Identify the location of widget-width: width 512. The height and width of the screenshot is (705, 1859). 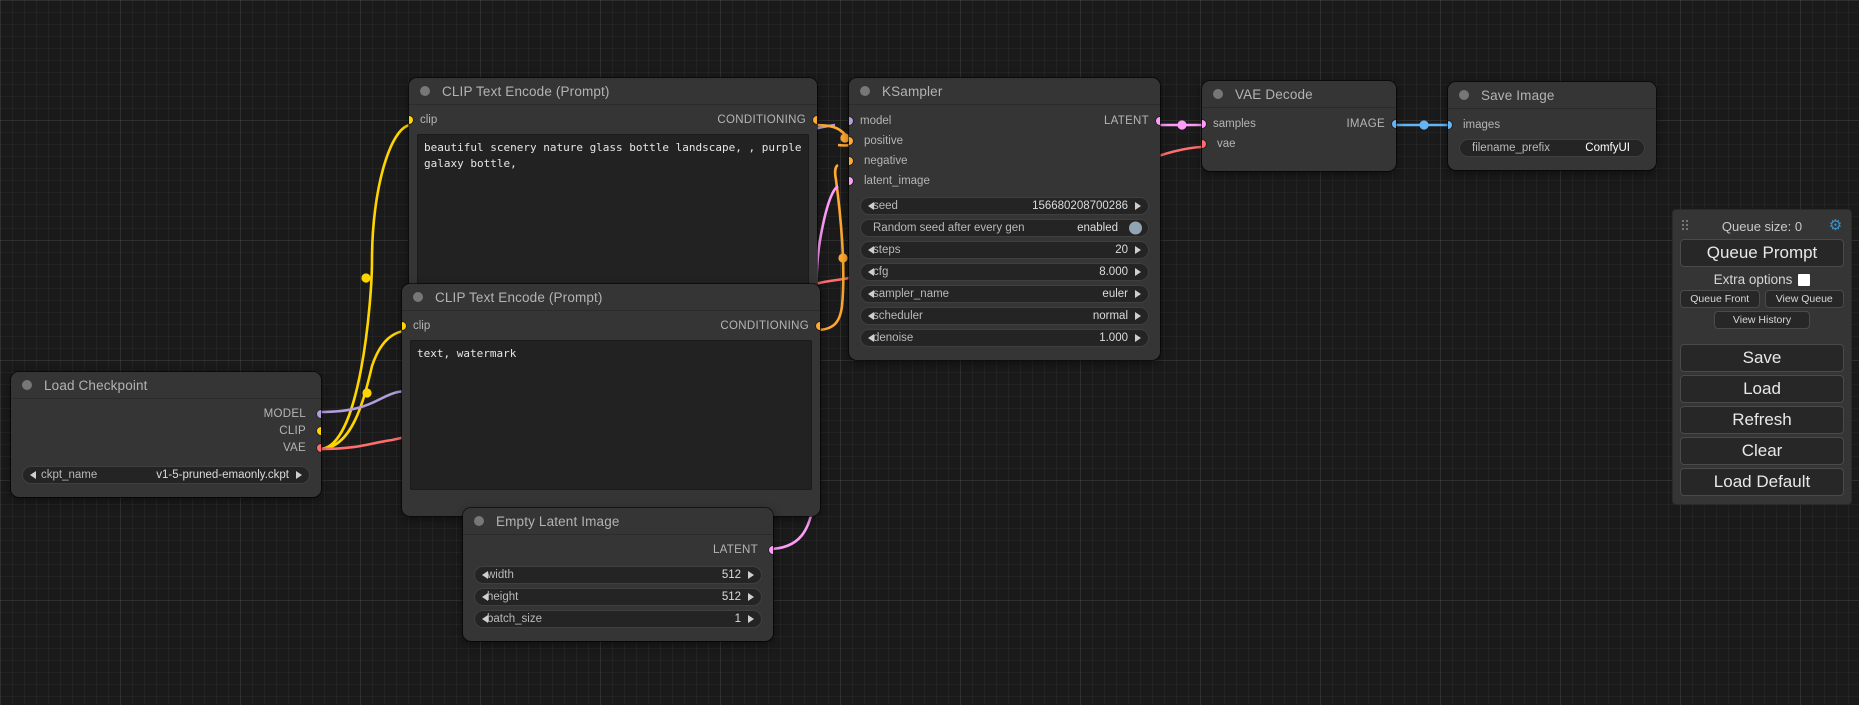
(618, 575).